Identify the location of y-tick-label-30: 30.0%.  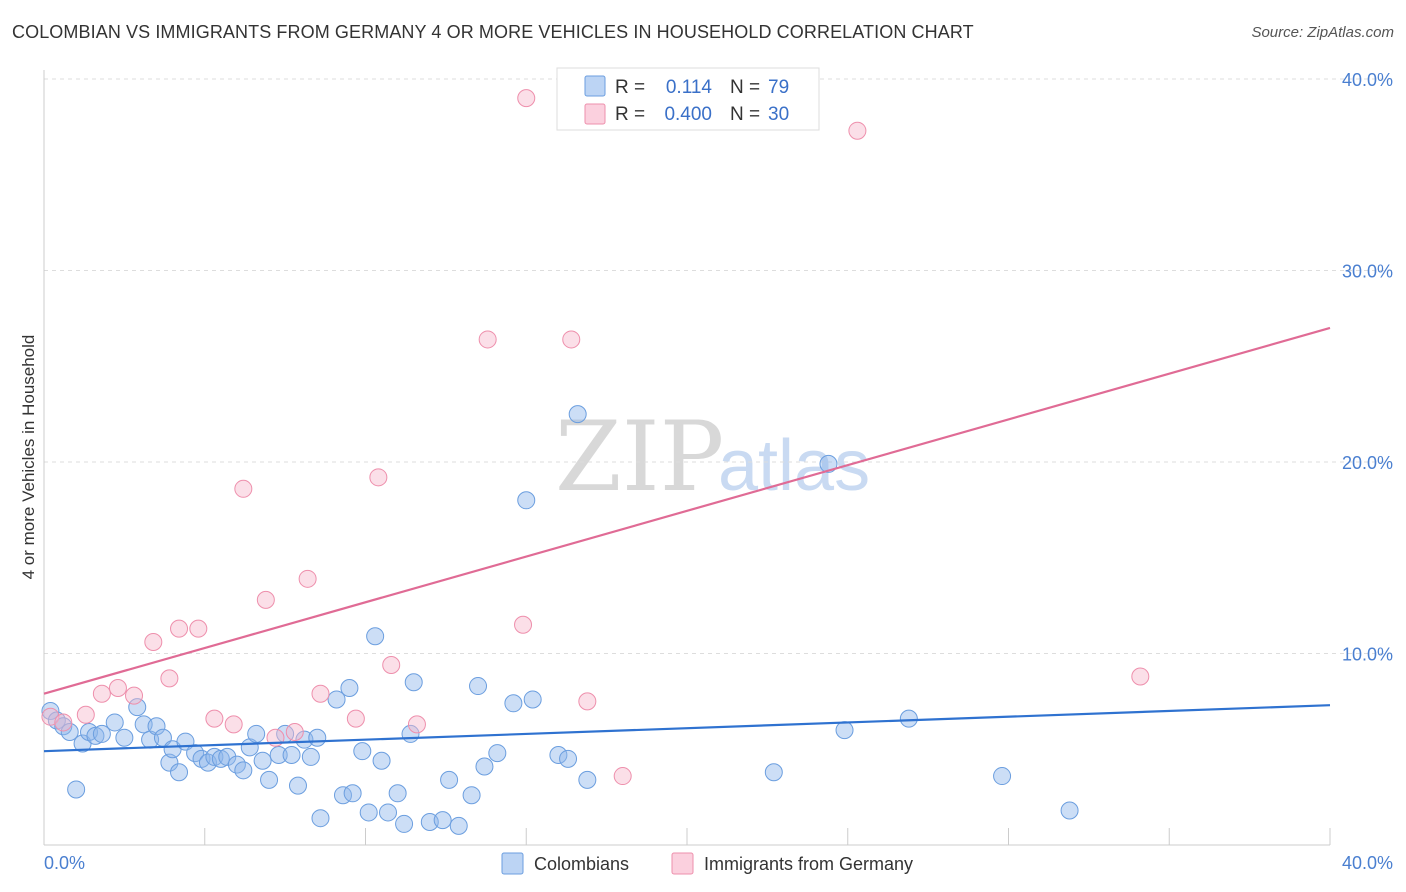
(1367, 272).